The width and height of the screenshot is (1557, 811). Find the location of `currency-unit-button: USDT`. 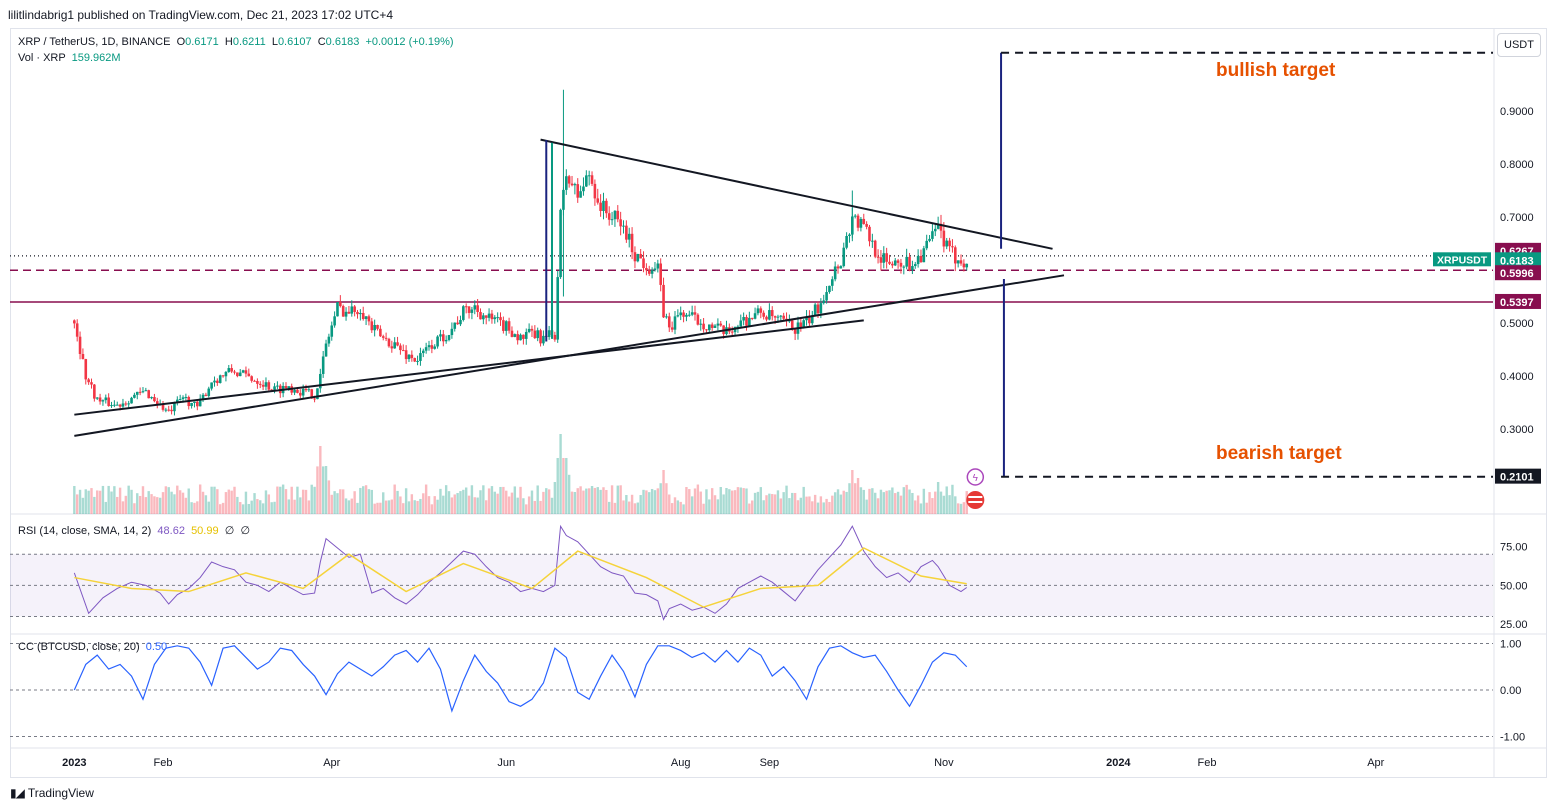

currency-unit-button: USDT is located at coordinates (1519, 45).